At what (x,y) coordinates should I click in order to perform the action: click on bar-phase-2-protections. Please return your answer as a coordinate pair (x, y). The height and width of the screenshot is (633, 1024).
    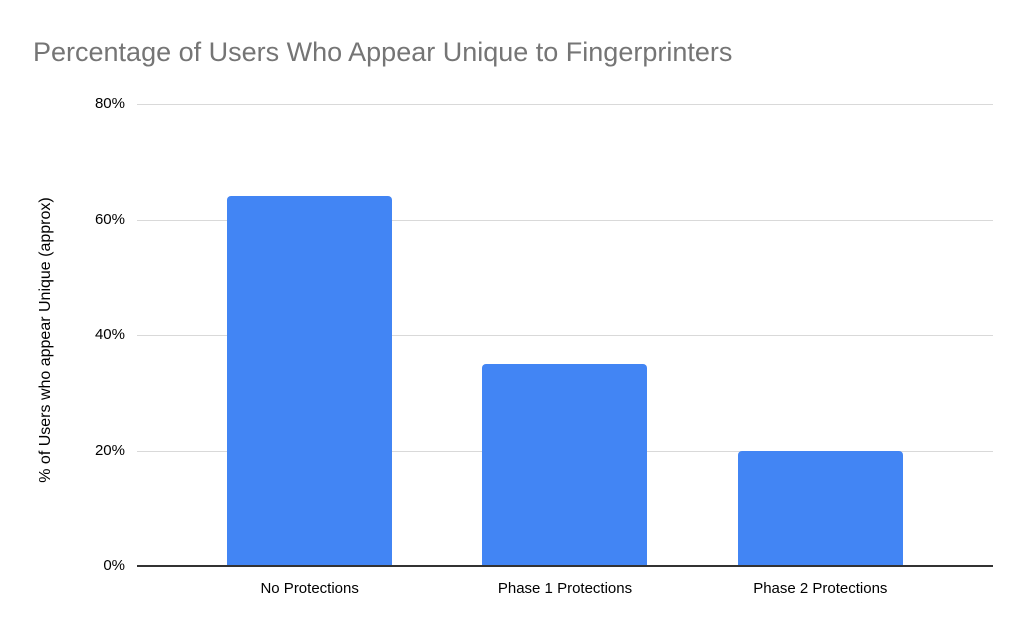
    Looking at the image, I should click on (820, 508).